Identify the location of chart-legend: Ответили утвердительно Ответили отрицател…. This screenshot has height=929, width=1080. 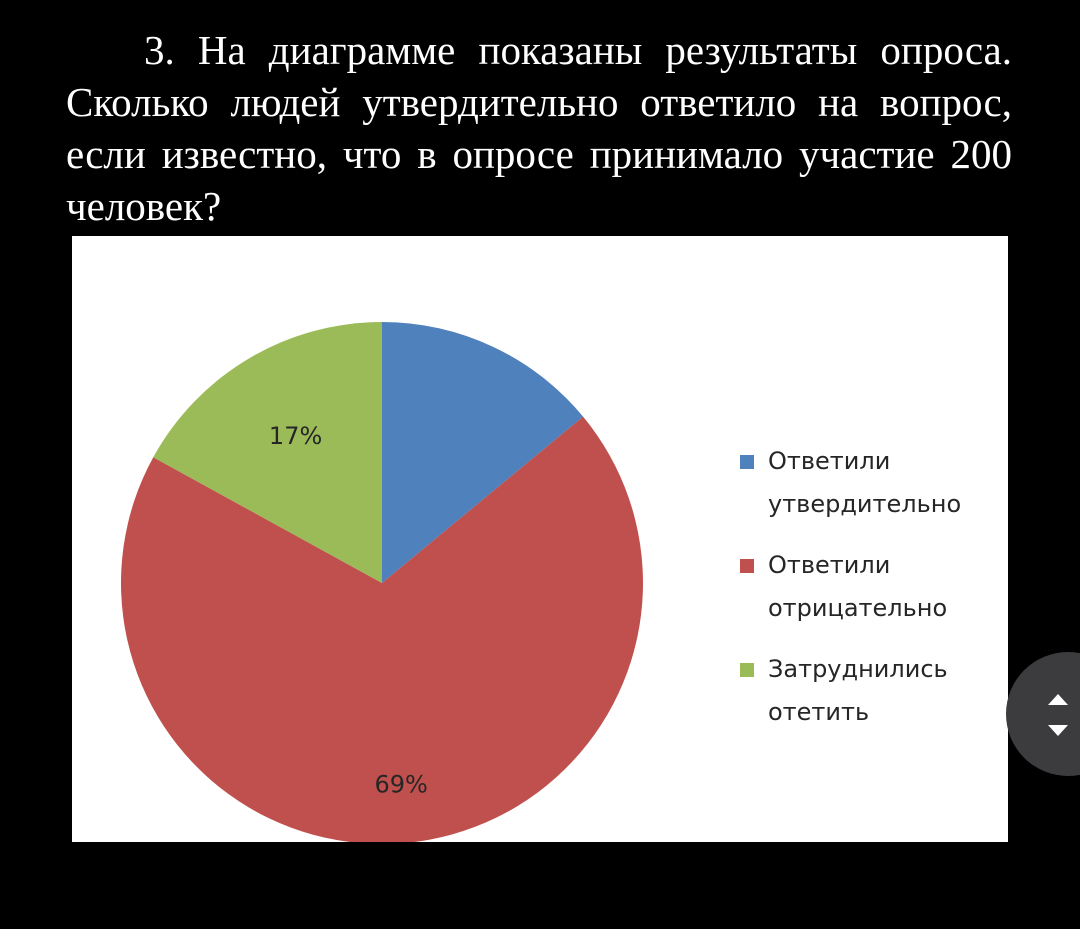
(868, 596).